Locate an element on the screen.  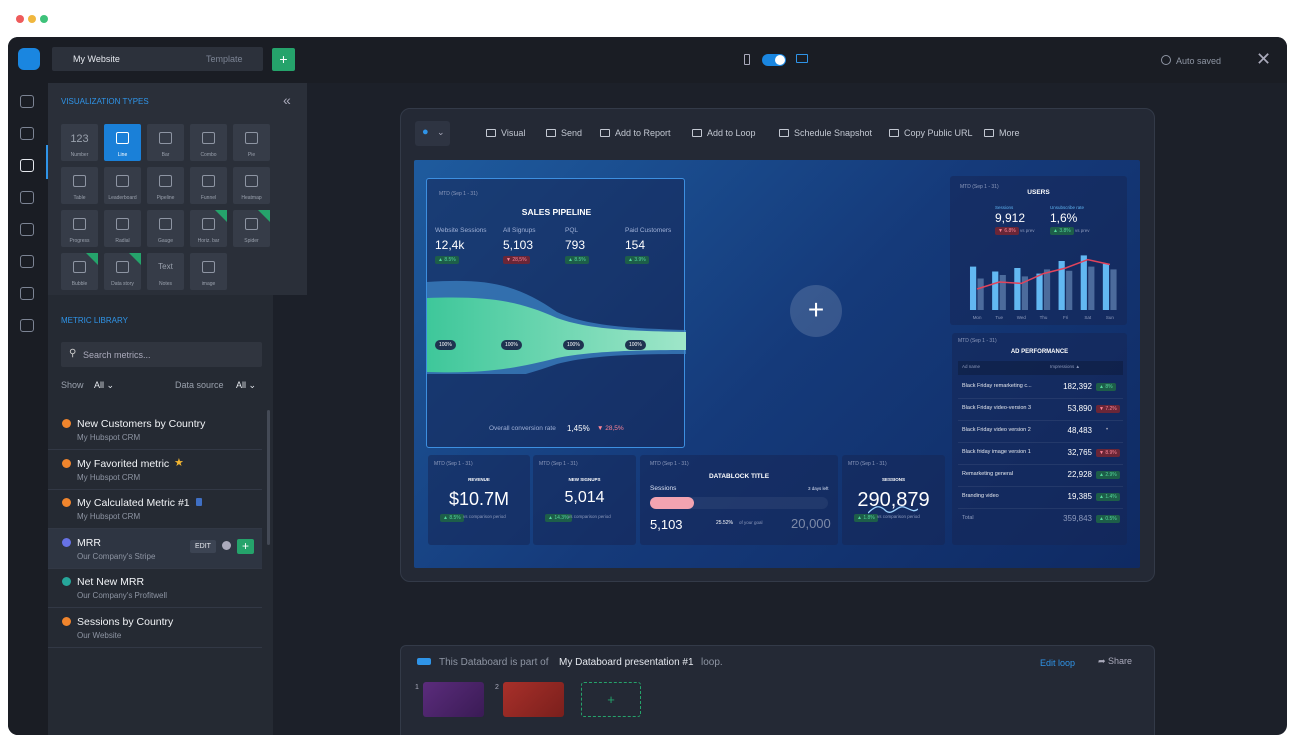
toolbar-button: Schedule Snapshot is located at coordinates (825, 133).